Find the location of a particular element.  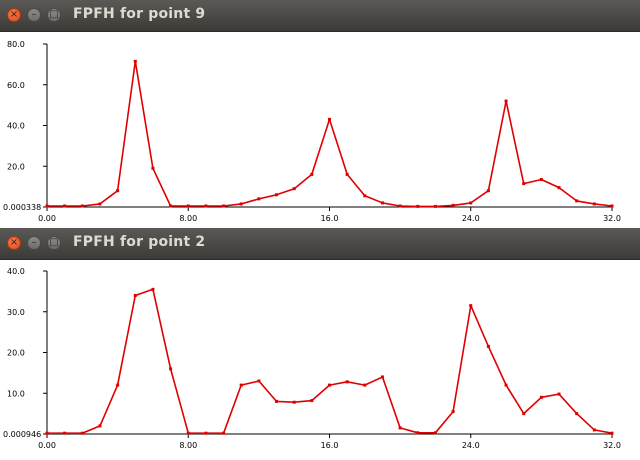

y-tick-label: 0.000946 is located at coordinates (22, 434).